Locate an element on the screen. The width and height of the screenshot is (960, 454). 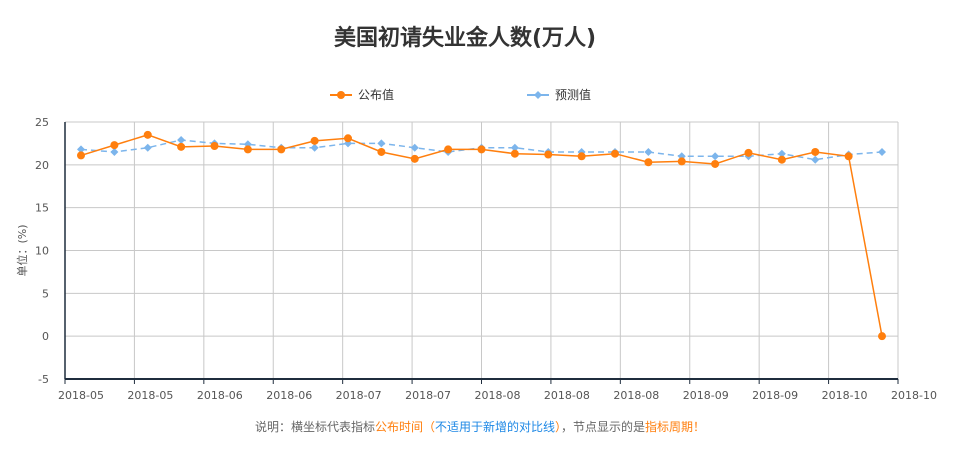
footnote-suffix: ！ is located at coordinates (699, 427).